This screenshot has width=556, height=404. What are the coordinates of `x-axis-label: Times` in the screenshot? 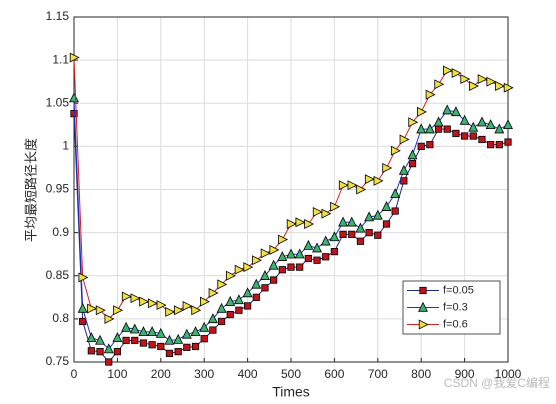 It's located at (291, 392).